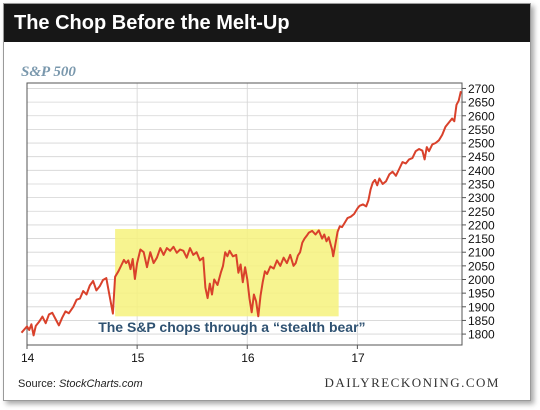  Describe the element at coordinates (481, 307) in the screenshot. I see `y-tick-label: 1900` at that location.